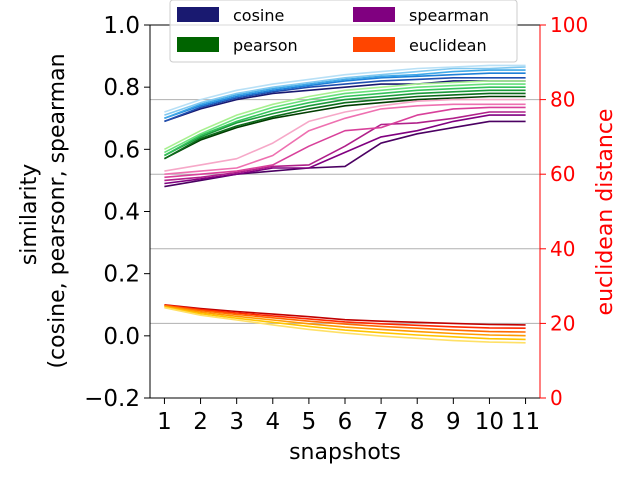  What do you see at coordinates (417, 422) in the screenshot?
I see `x-tick-label: 8` at bounding box center [417, 422].